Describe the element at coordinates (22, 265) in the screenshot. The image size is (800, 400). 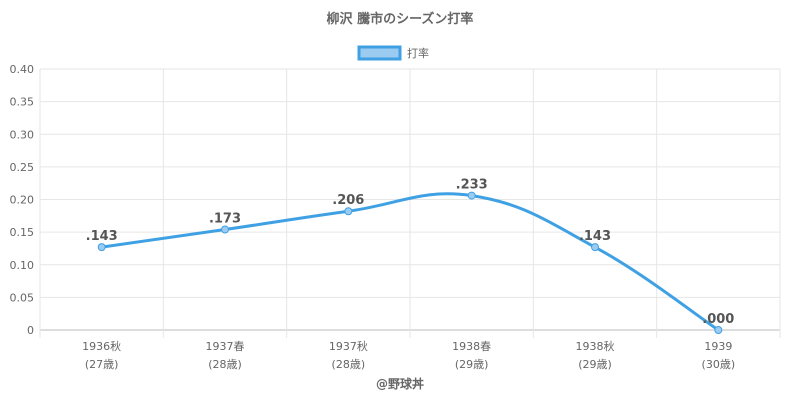
I see `y-tick-label: 0.10` at that location.